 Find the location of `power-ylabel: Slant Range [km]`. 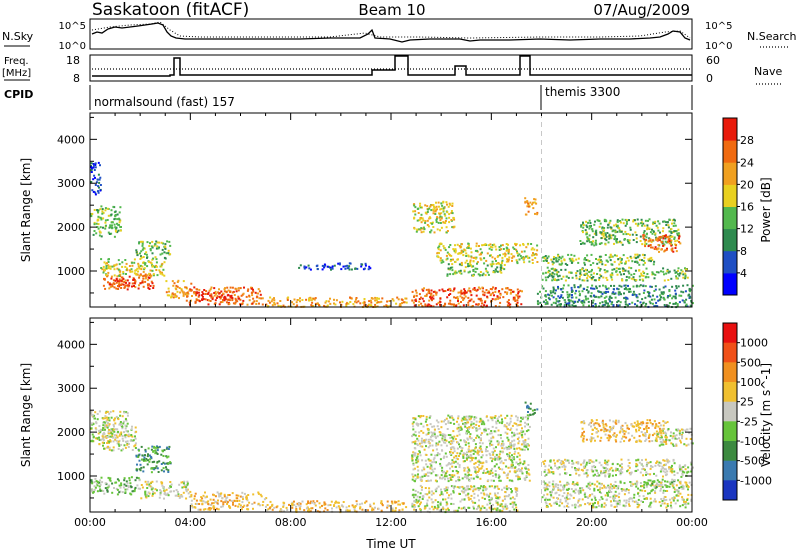

power-ylabel: Slant Range [km] is located at coordinates (26, 210).